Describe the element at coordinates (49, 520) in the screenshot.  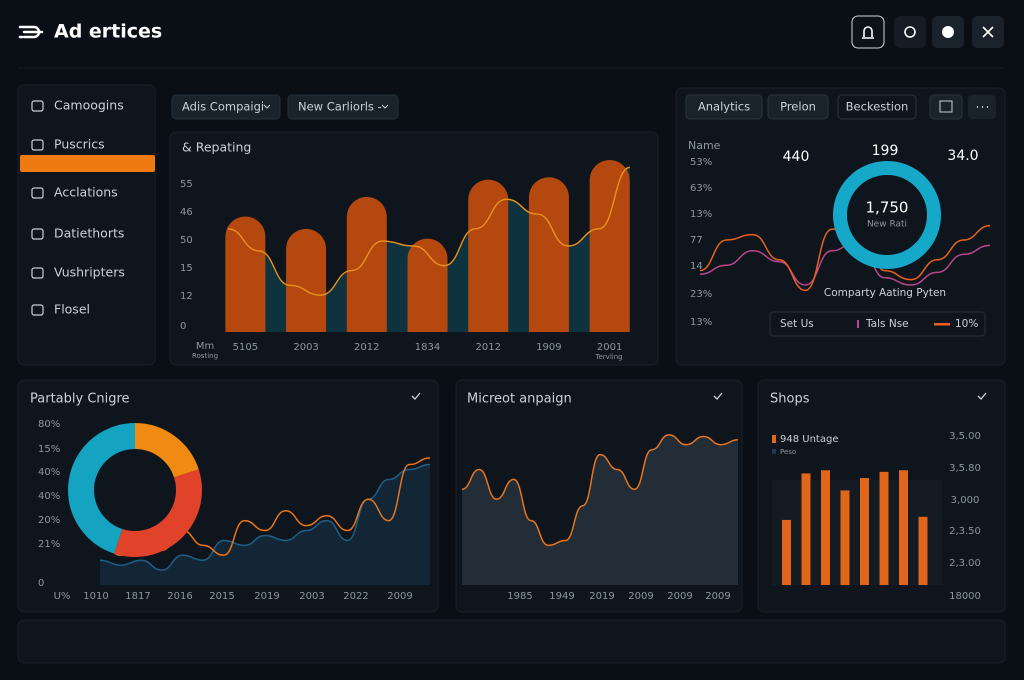
I see `y-axis-label: 20%` at that location.